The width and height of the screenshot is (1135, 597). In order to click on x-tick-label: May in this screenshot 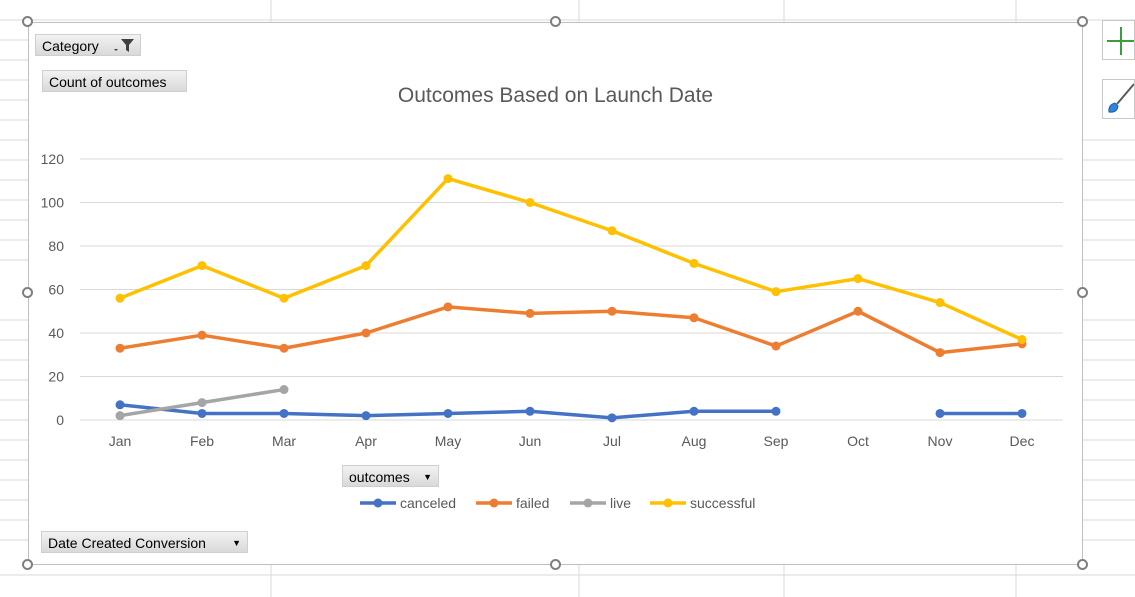, I will do `click(448, 441)`.